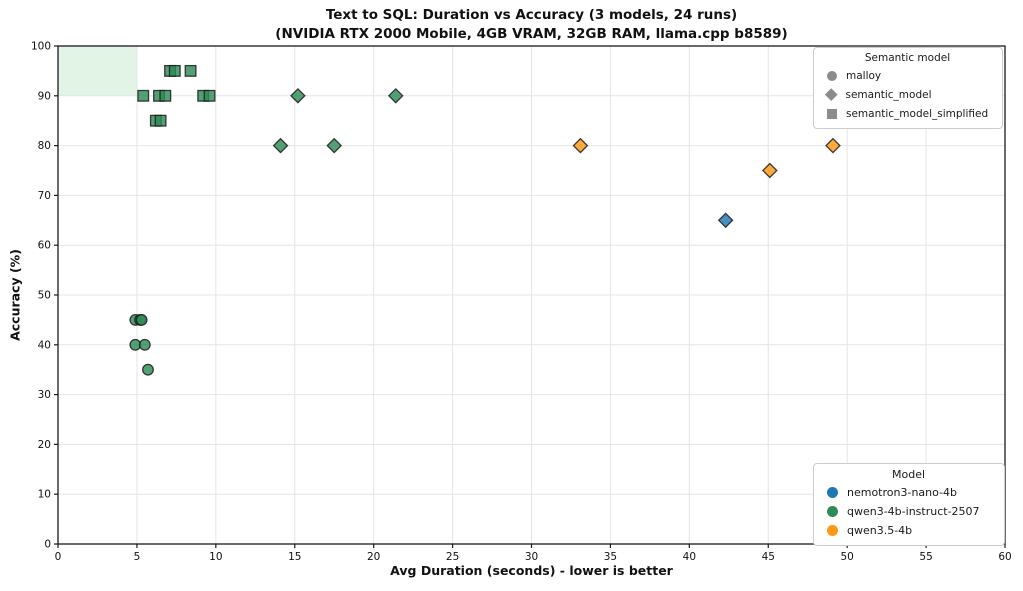  What do you see at coordinates (689, 557) in the screenshot?
I see `x-tick-label: 40` at bounding box center [689, 557].